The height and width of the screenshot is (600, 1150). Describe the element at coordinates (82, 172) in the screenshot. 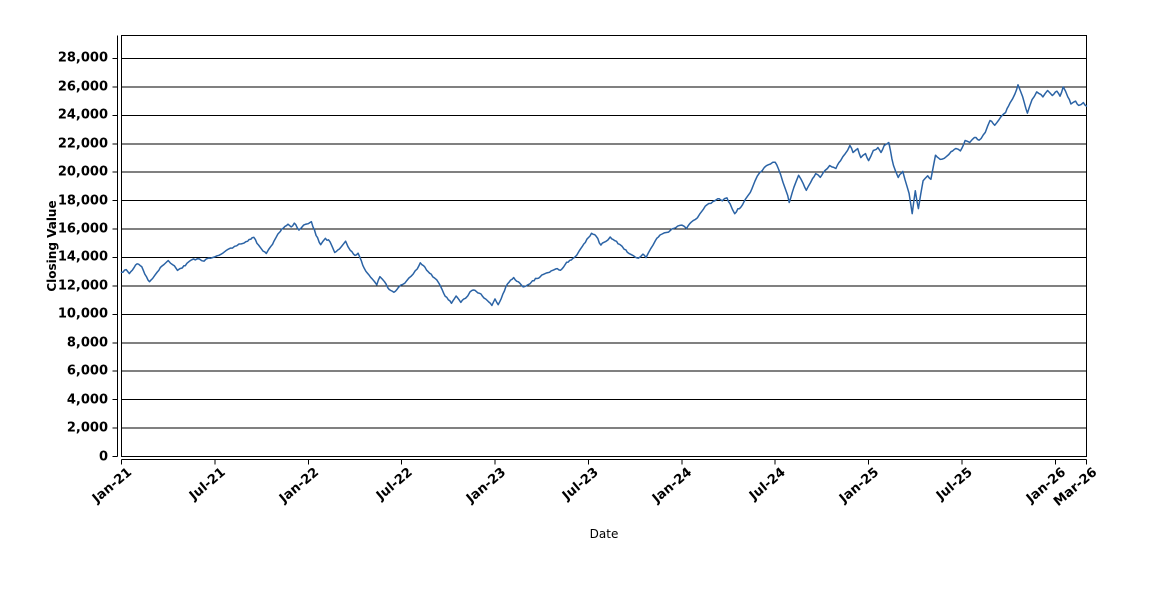

I see `y-tick-label: 20,000` at that location.